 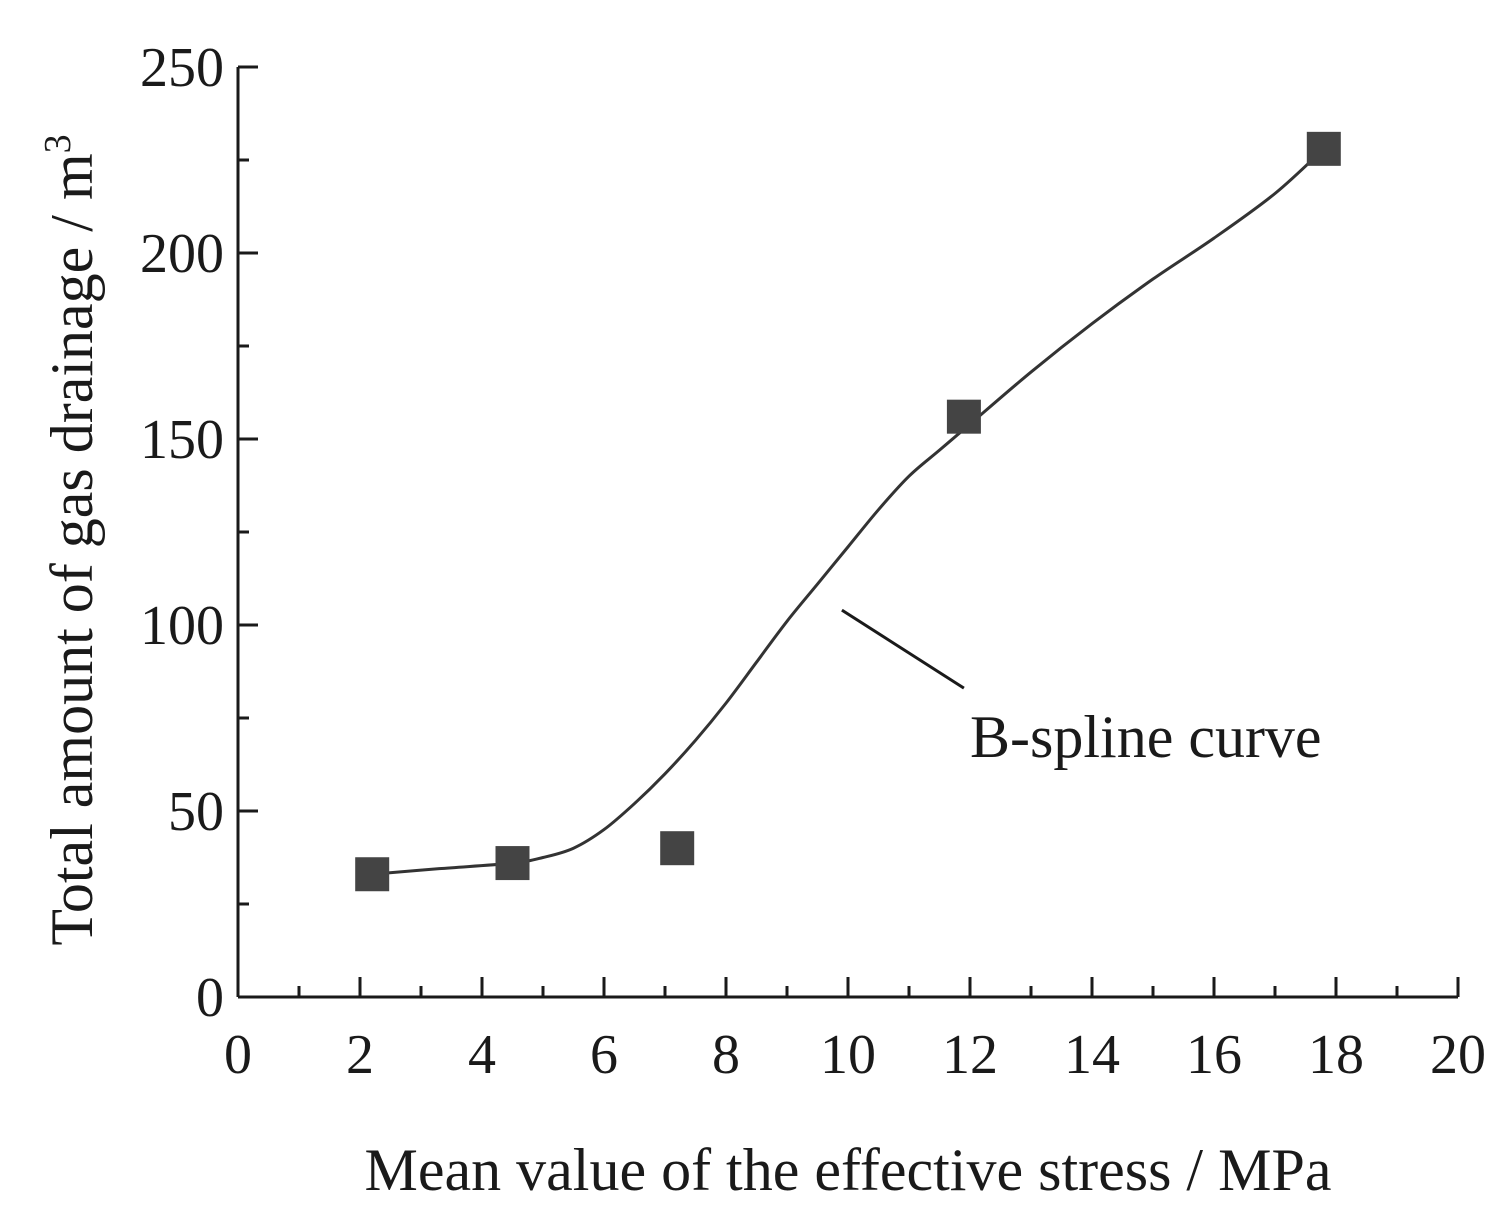 I want to click on y-axis-title: Total amount of gas drainage / m3, so click(x=71, y=539).